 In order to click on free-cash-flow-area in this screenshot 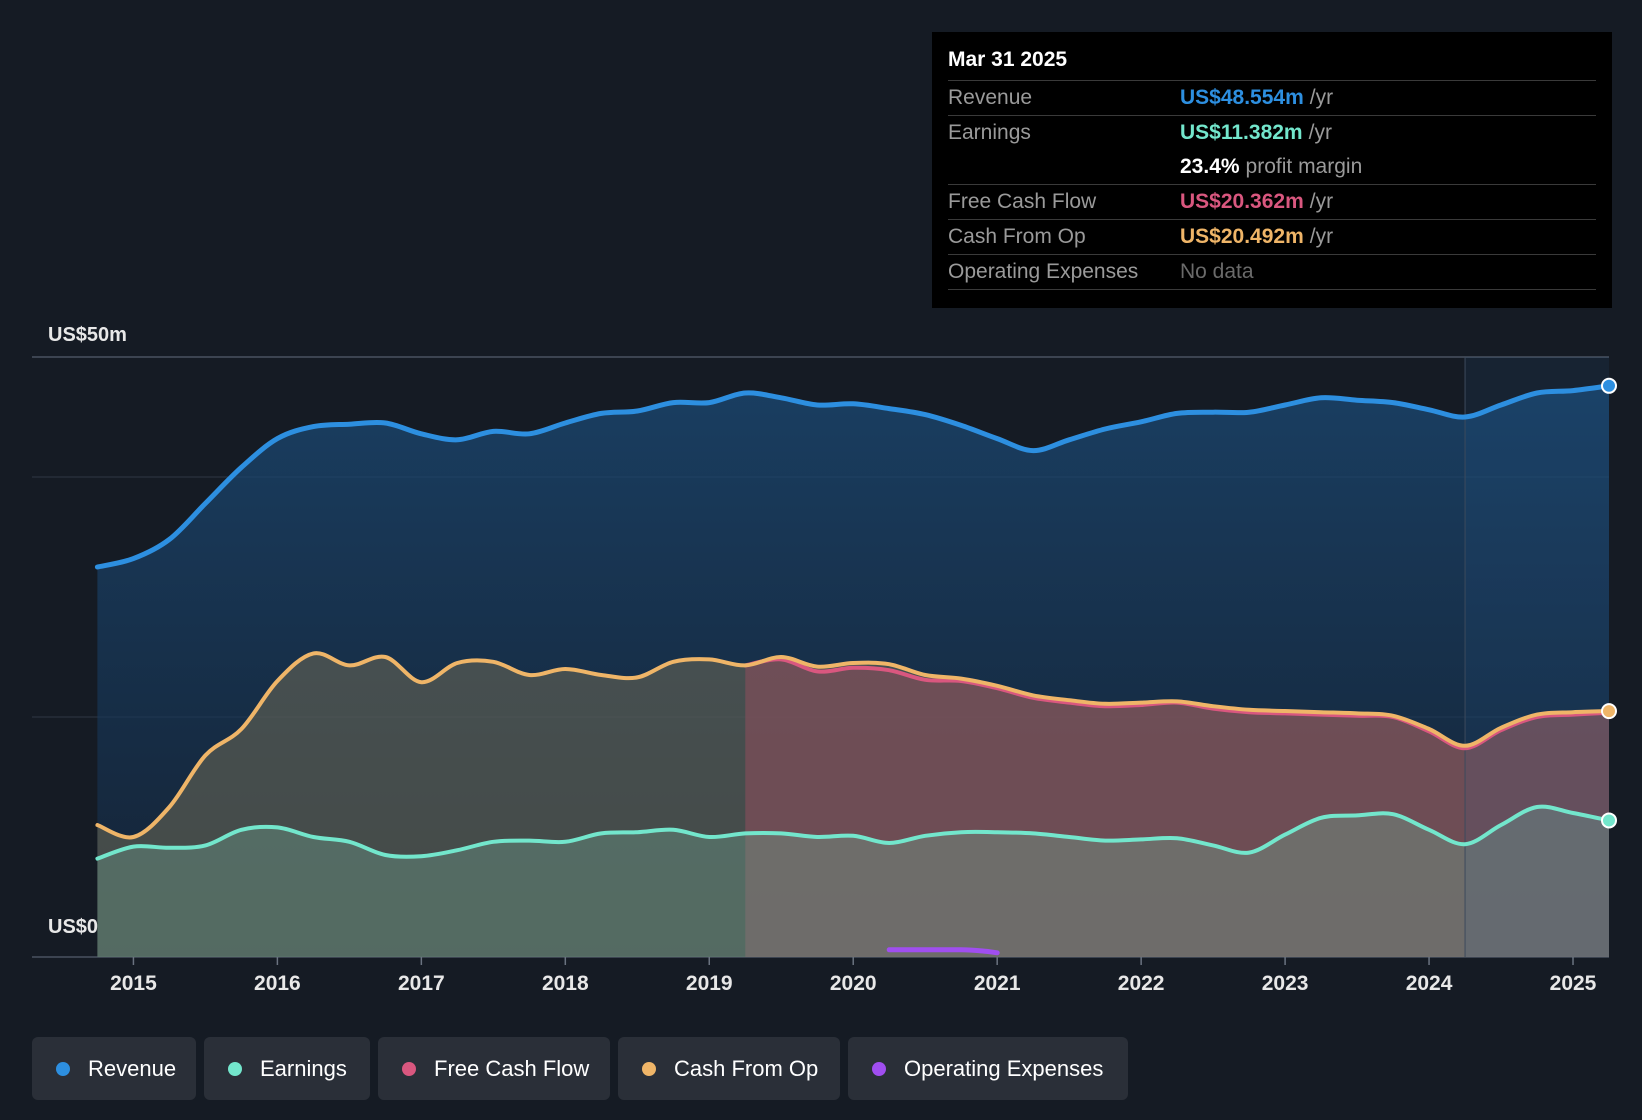, I will do `click(1177, 808)`.